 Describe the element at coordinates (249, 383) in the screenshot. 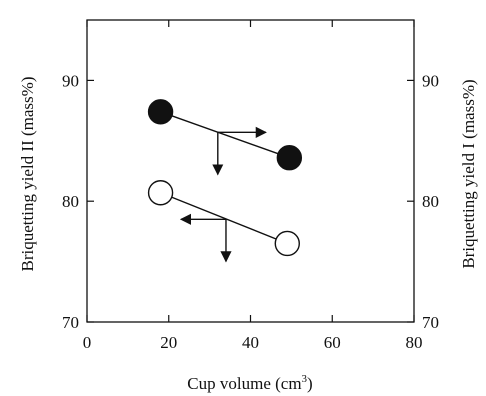

I see `x-axis-label: Cup volume (cm3)` at that location.